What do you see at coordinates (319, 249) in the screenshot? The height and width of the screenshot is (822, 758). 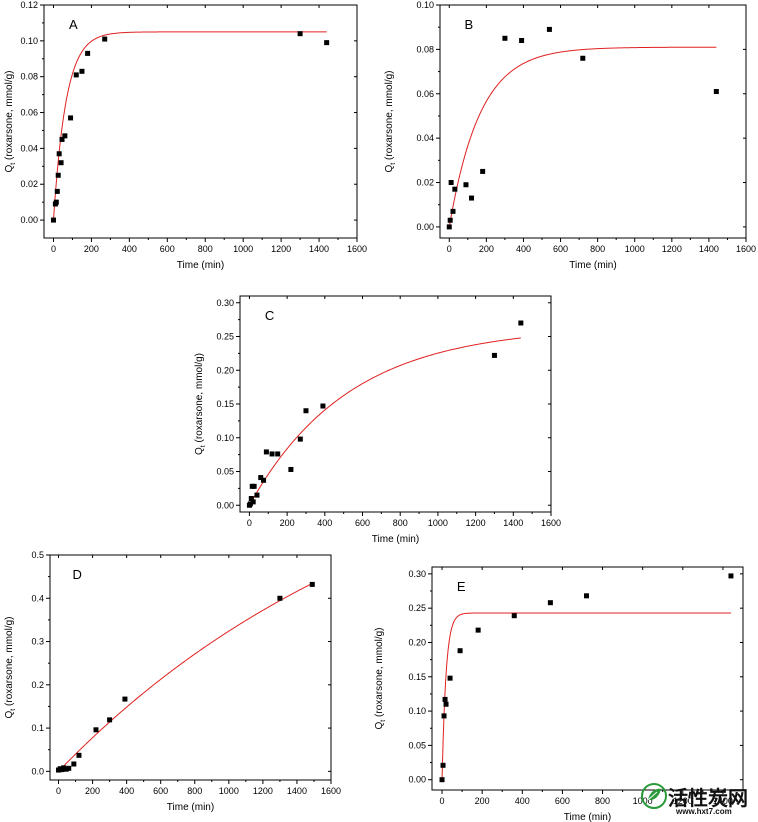 I see `chart-a-x-tick-label: 1400` at bounding box center [319, 249].